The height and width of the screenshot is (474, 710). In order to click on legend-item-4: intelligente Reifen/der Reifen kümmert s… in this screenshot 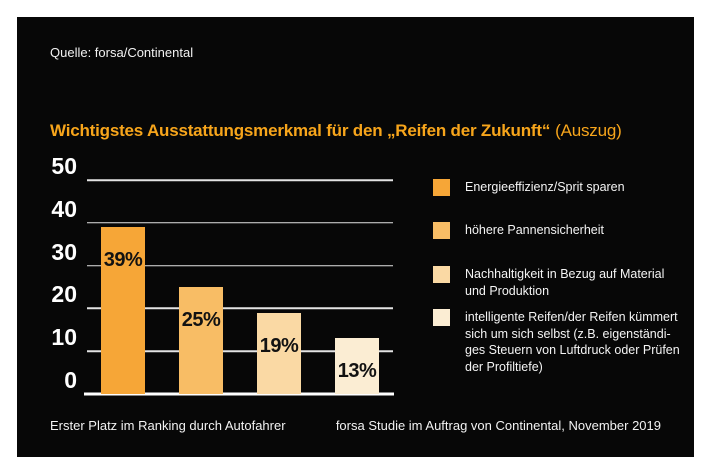, I will do `click(556, 342)`.